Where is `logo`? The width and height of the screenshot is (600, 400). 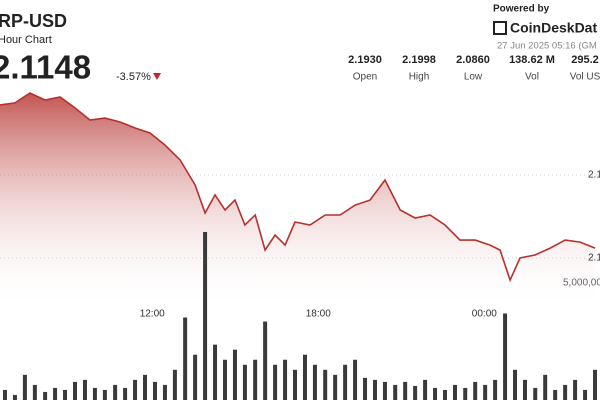 logo is located at coordinates (500, 28).